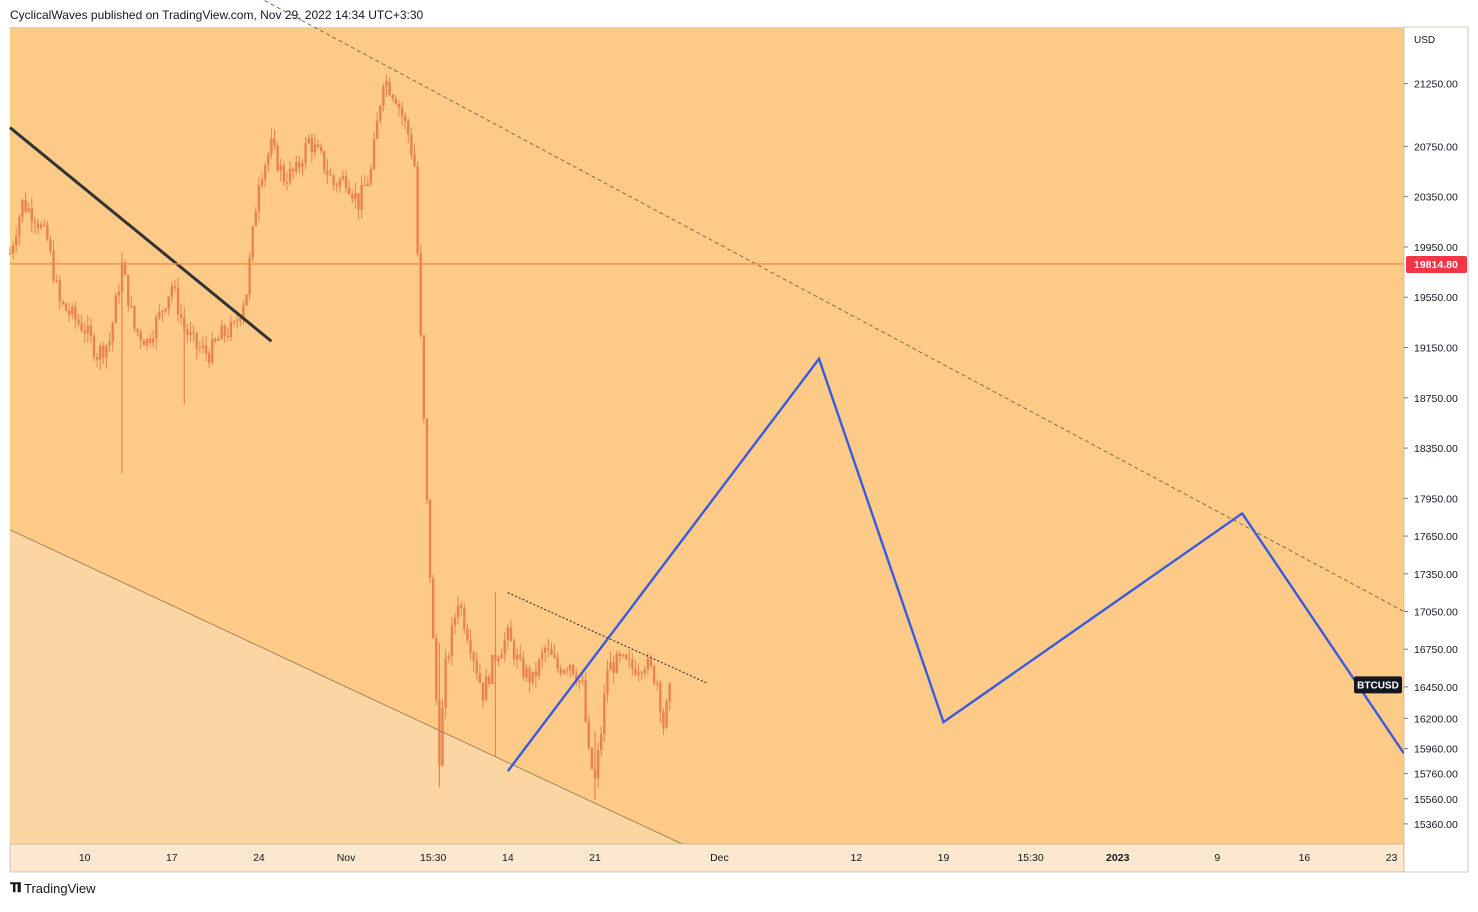 This screenshot has width=1478, height=912. I want to click on x-tick-label: 12, so click(857, 858).